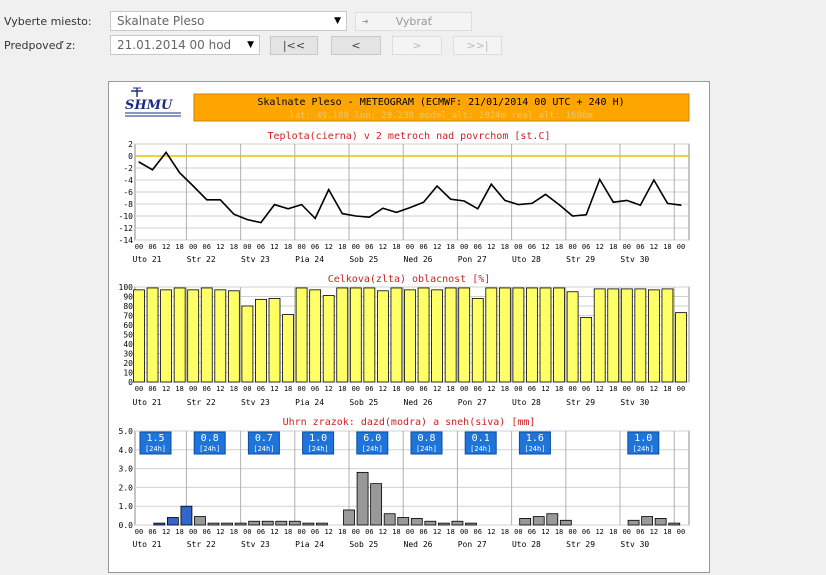 This screenshot has height=575, width=826. I want to click on daily-total-value: 0.8, so click(210, 438).